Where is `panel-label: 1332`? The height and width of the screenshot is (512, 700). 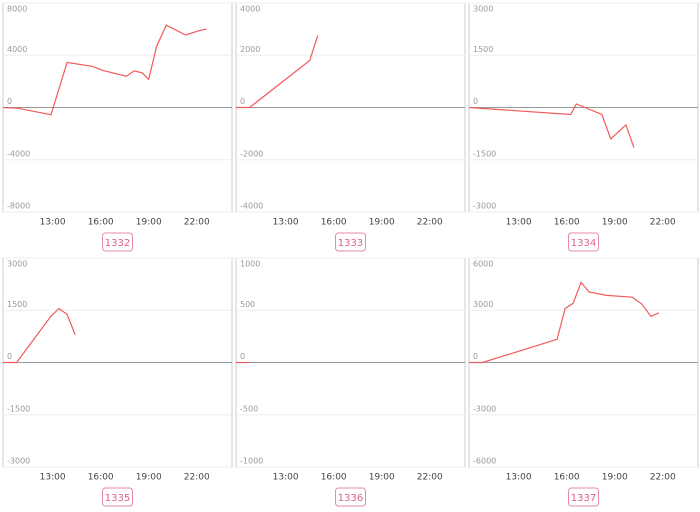
panel-label: 1332 is located at coordinates (117, 242).